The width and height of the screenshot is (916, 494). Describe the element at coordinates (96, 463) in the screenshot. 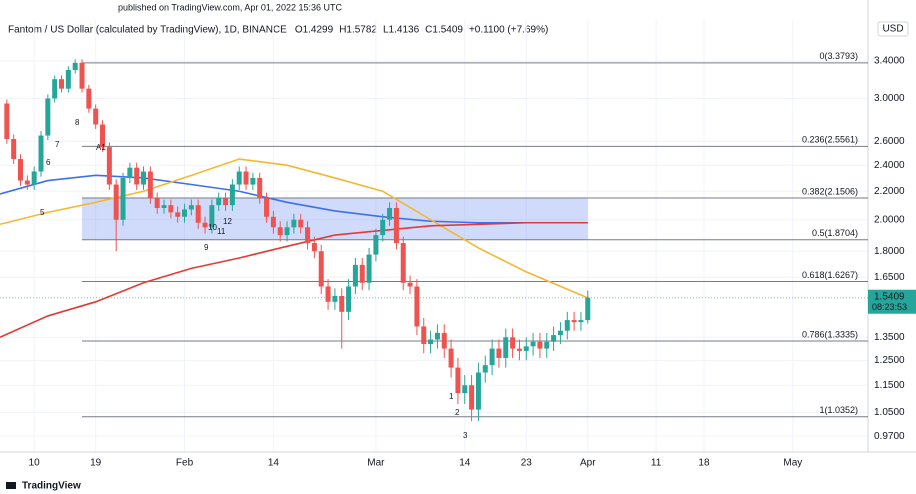

I see `x-tick-label: 19` at that location.